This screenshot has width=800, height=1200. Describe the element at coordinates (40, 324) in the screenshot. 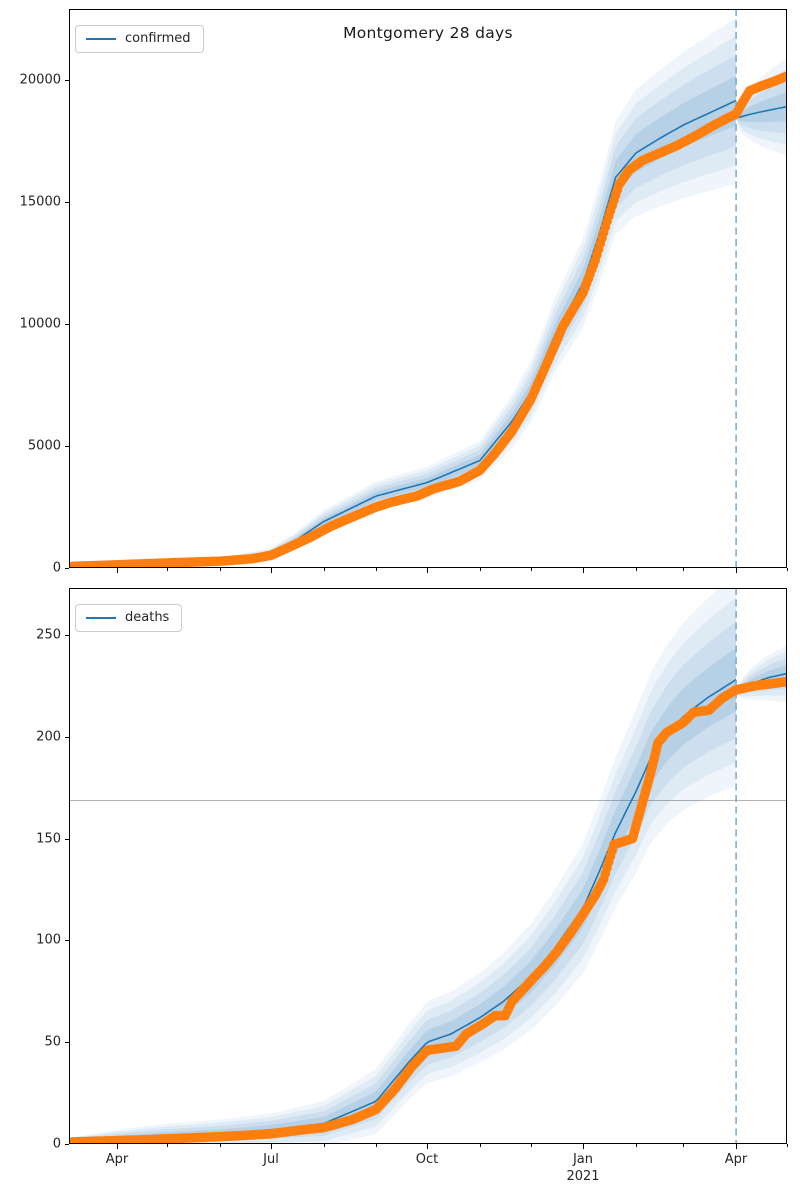

I see `y-tick-label: 10000` at that location.